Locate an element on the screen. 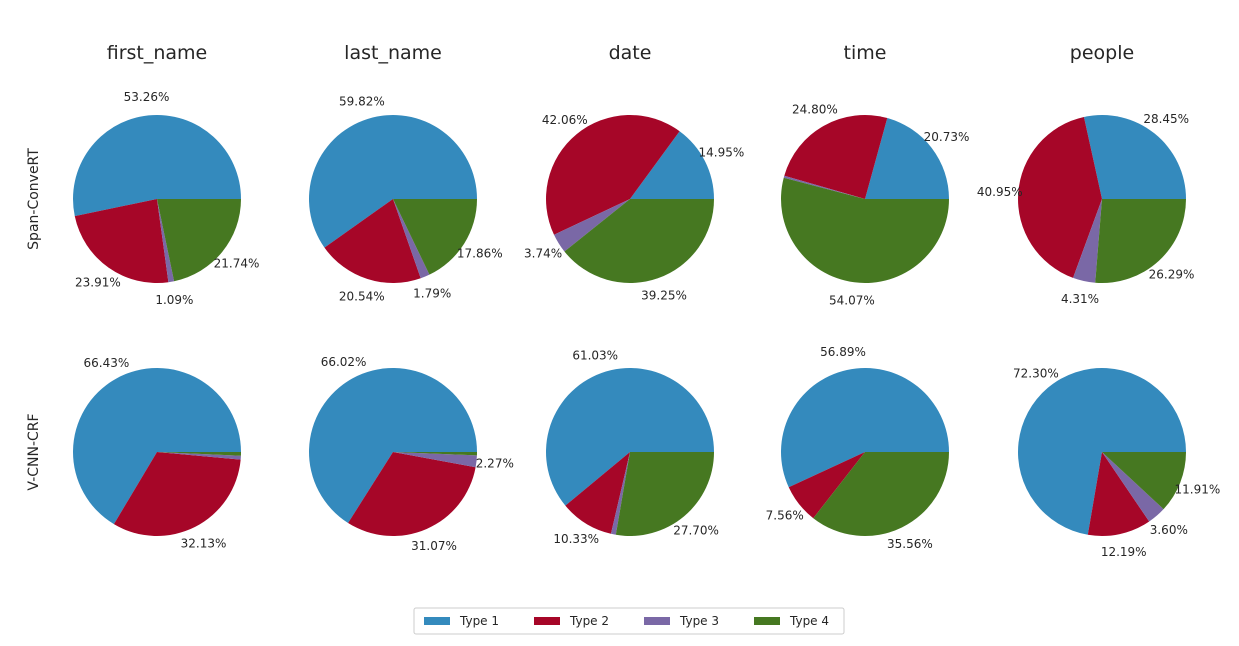 This screenshot has height=646, width=1239. pct-label-type-1: 66.02% is located at coordinates (344, 362).